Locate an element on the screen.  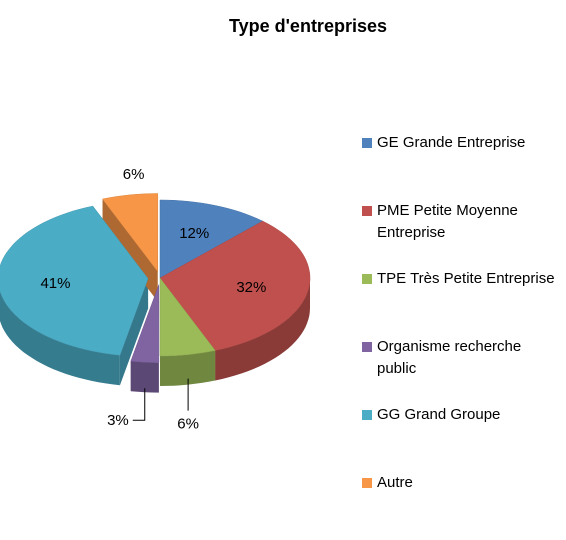
legend-item: GG Grand Groupe is located at coordinates (462, 438).